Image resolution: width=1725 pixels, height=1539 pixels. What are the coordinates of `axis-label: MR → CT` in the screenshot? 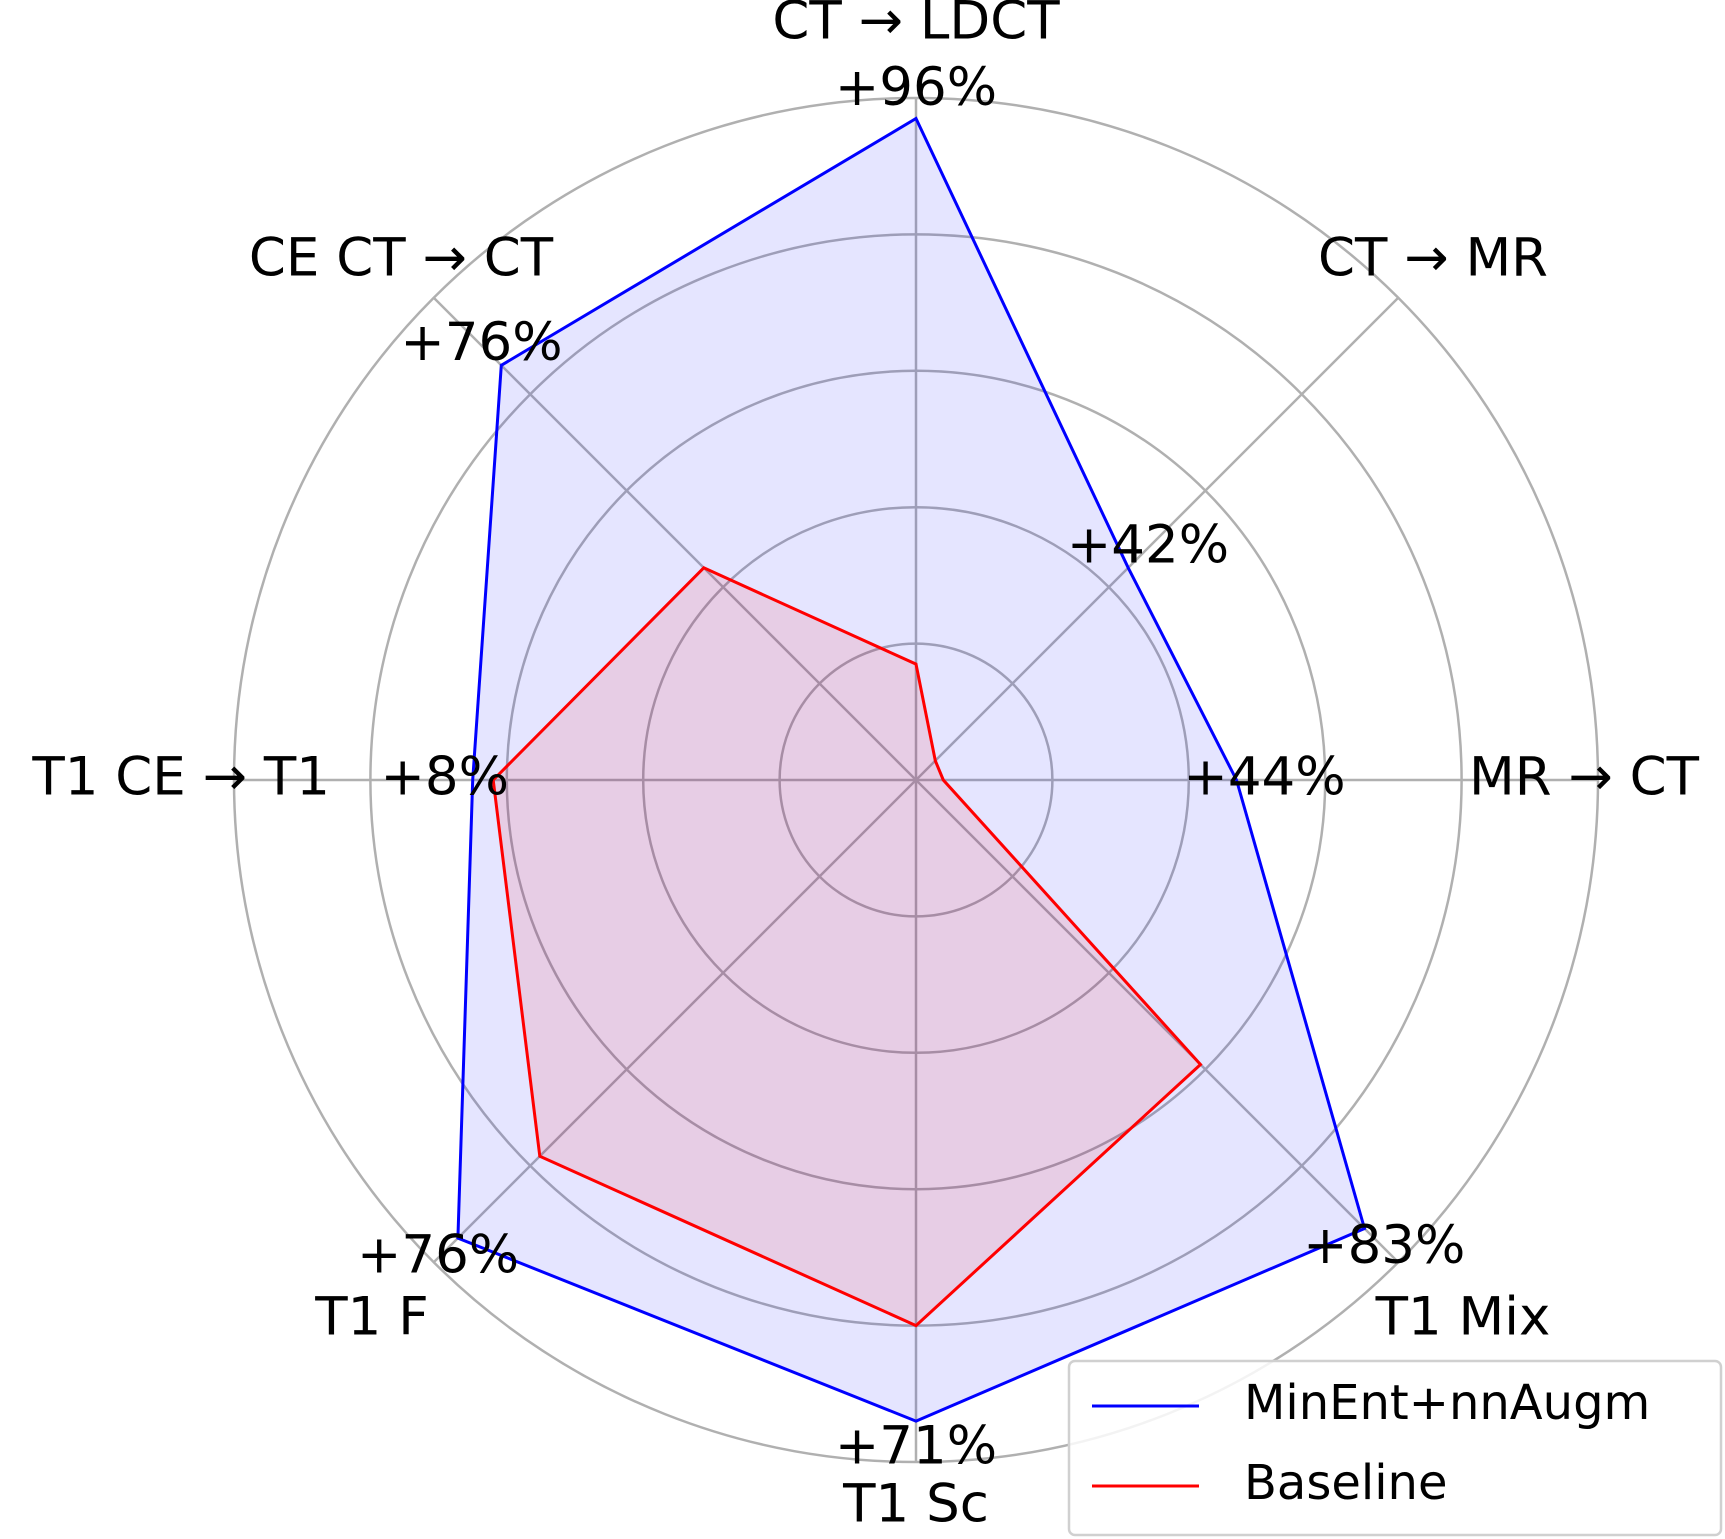 It's located at (1584, 777).